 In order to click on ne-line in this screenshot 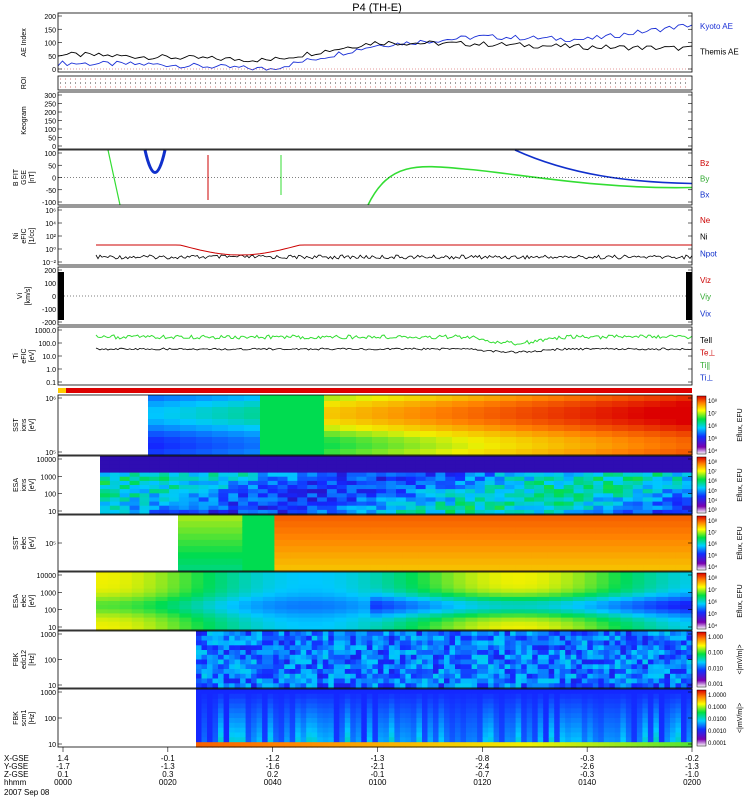, I will do `click(394, 250)`.